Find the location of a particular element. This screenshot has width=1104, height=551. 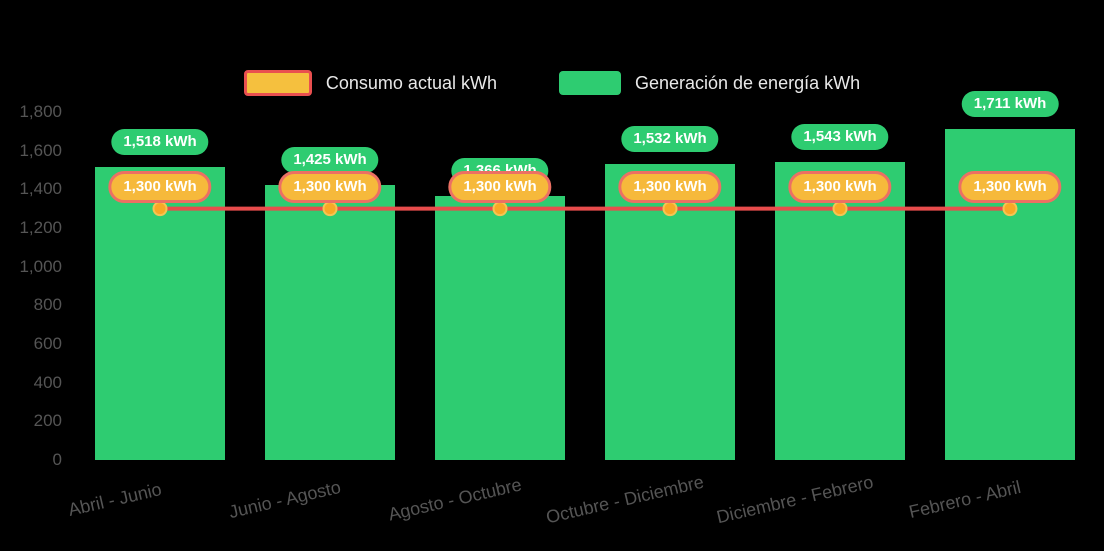

y-tick-label: 400 is located at coordinates (47, 382).